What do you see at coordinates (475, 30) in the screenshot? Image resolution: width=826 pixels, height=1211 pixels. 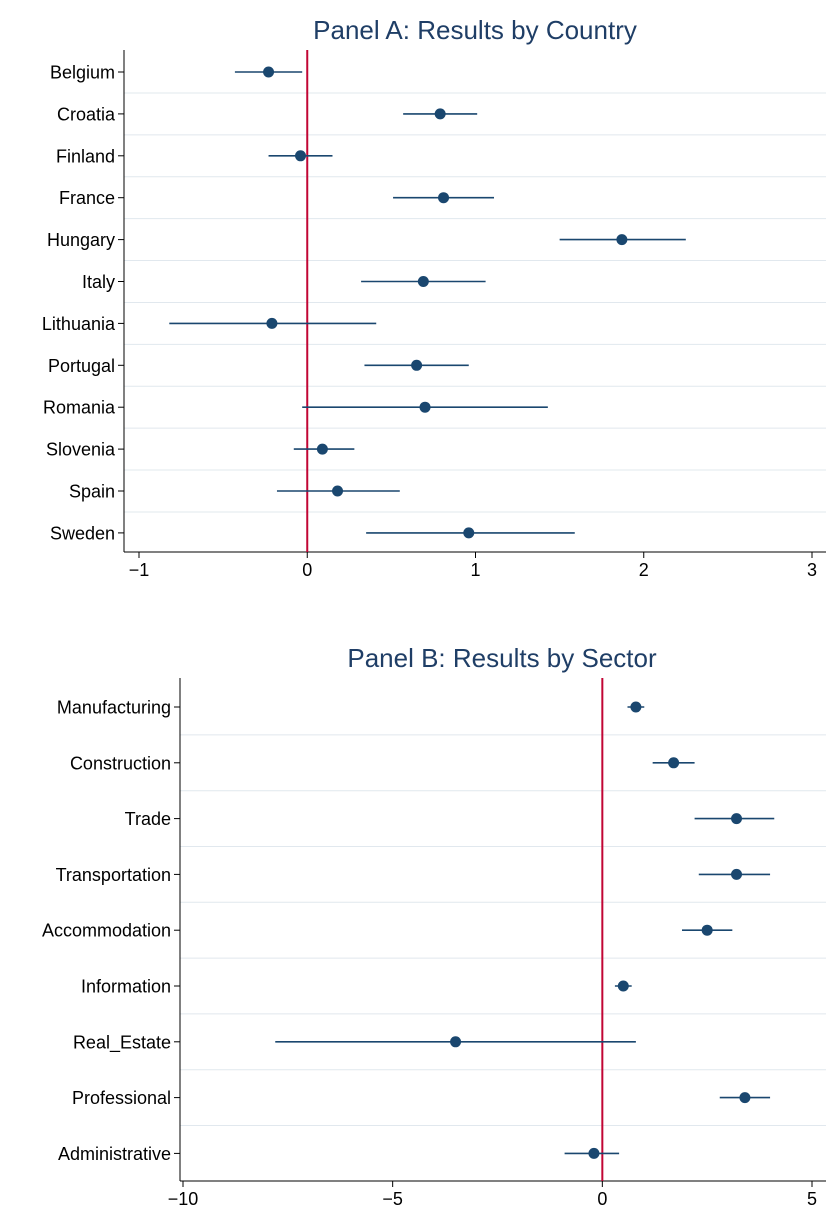 I see `panel-a-title: Panel A: Results by Country` at bounding box center [475, 30].